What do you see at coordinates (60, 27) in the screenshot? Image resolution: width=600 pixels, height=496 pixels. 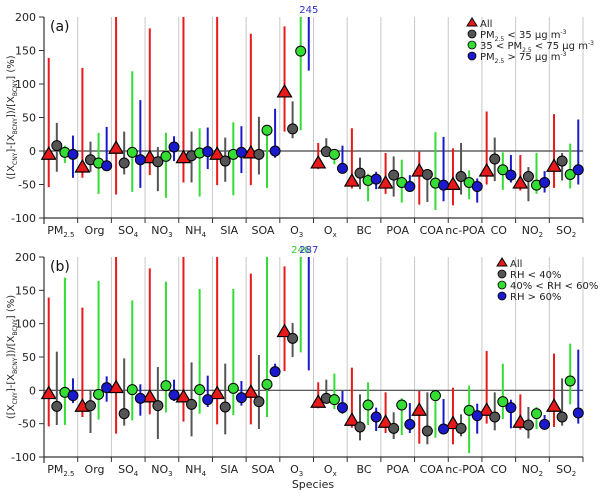 I see `panel-label: (a)` at bounding box center [60, 27].